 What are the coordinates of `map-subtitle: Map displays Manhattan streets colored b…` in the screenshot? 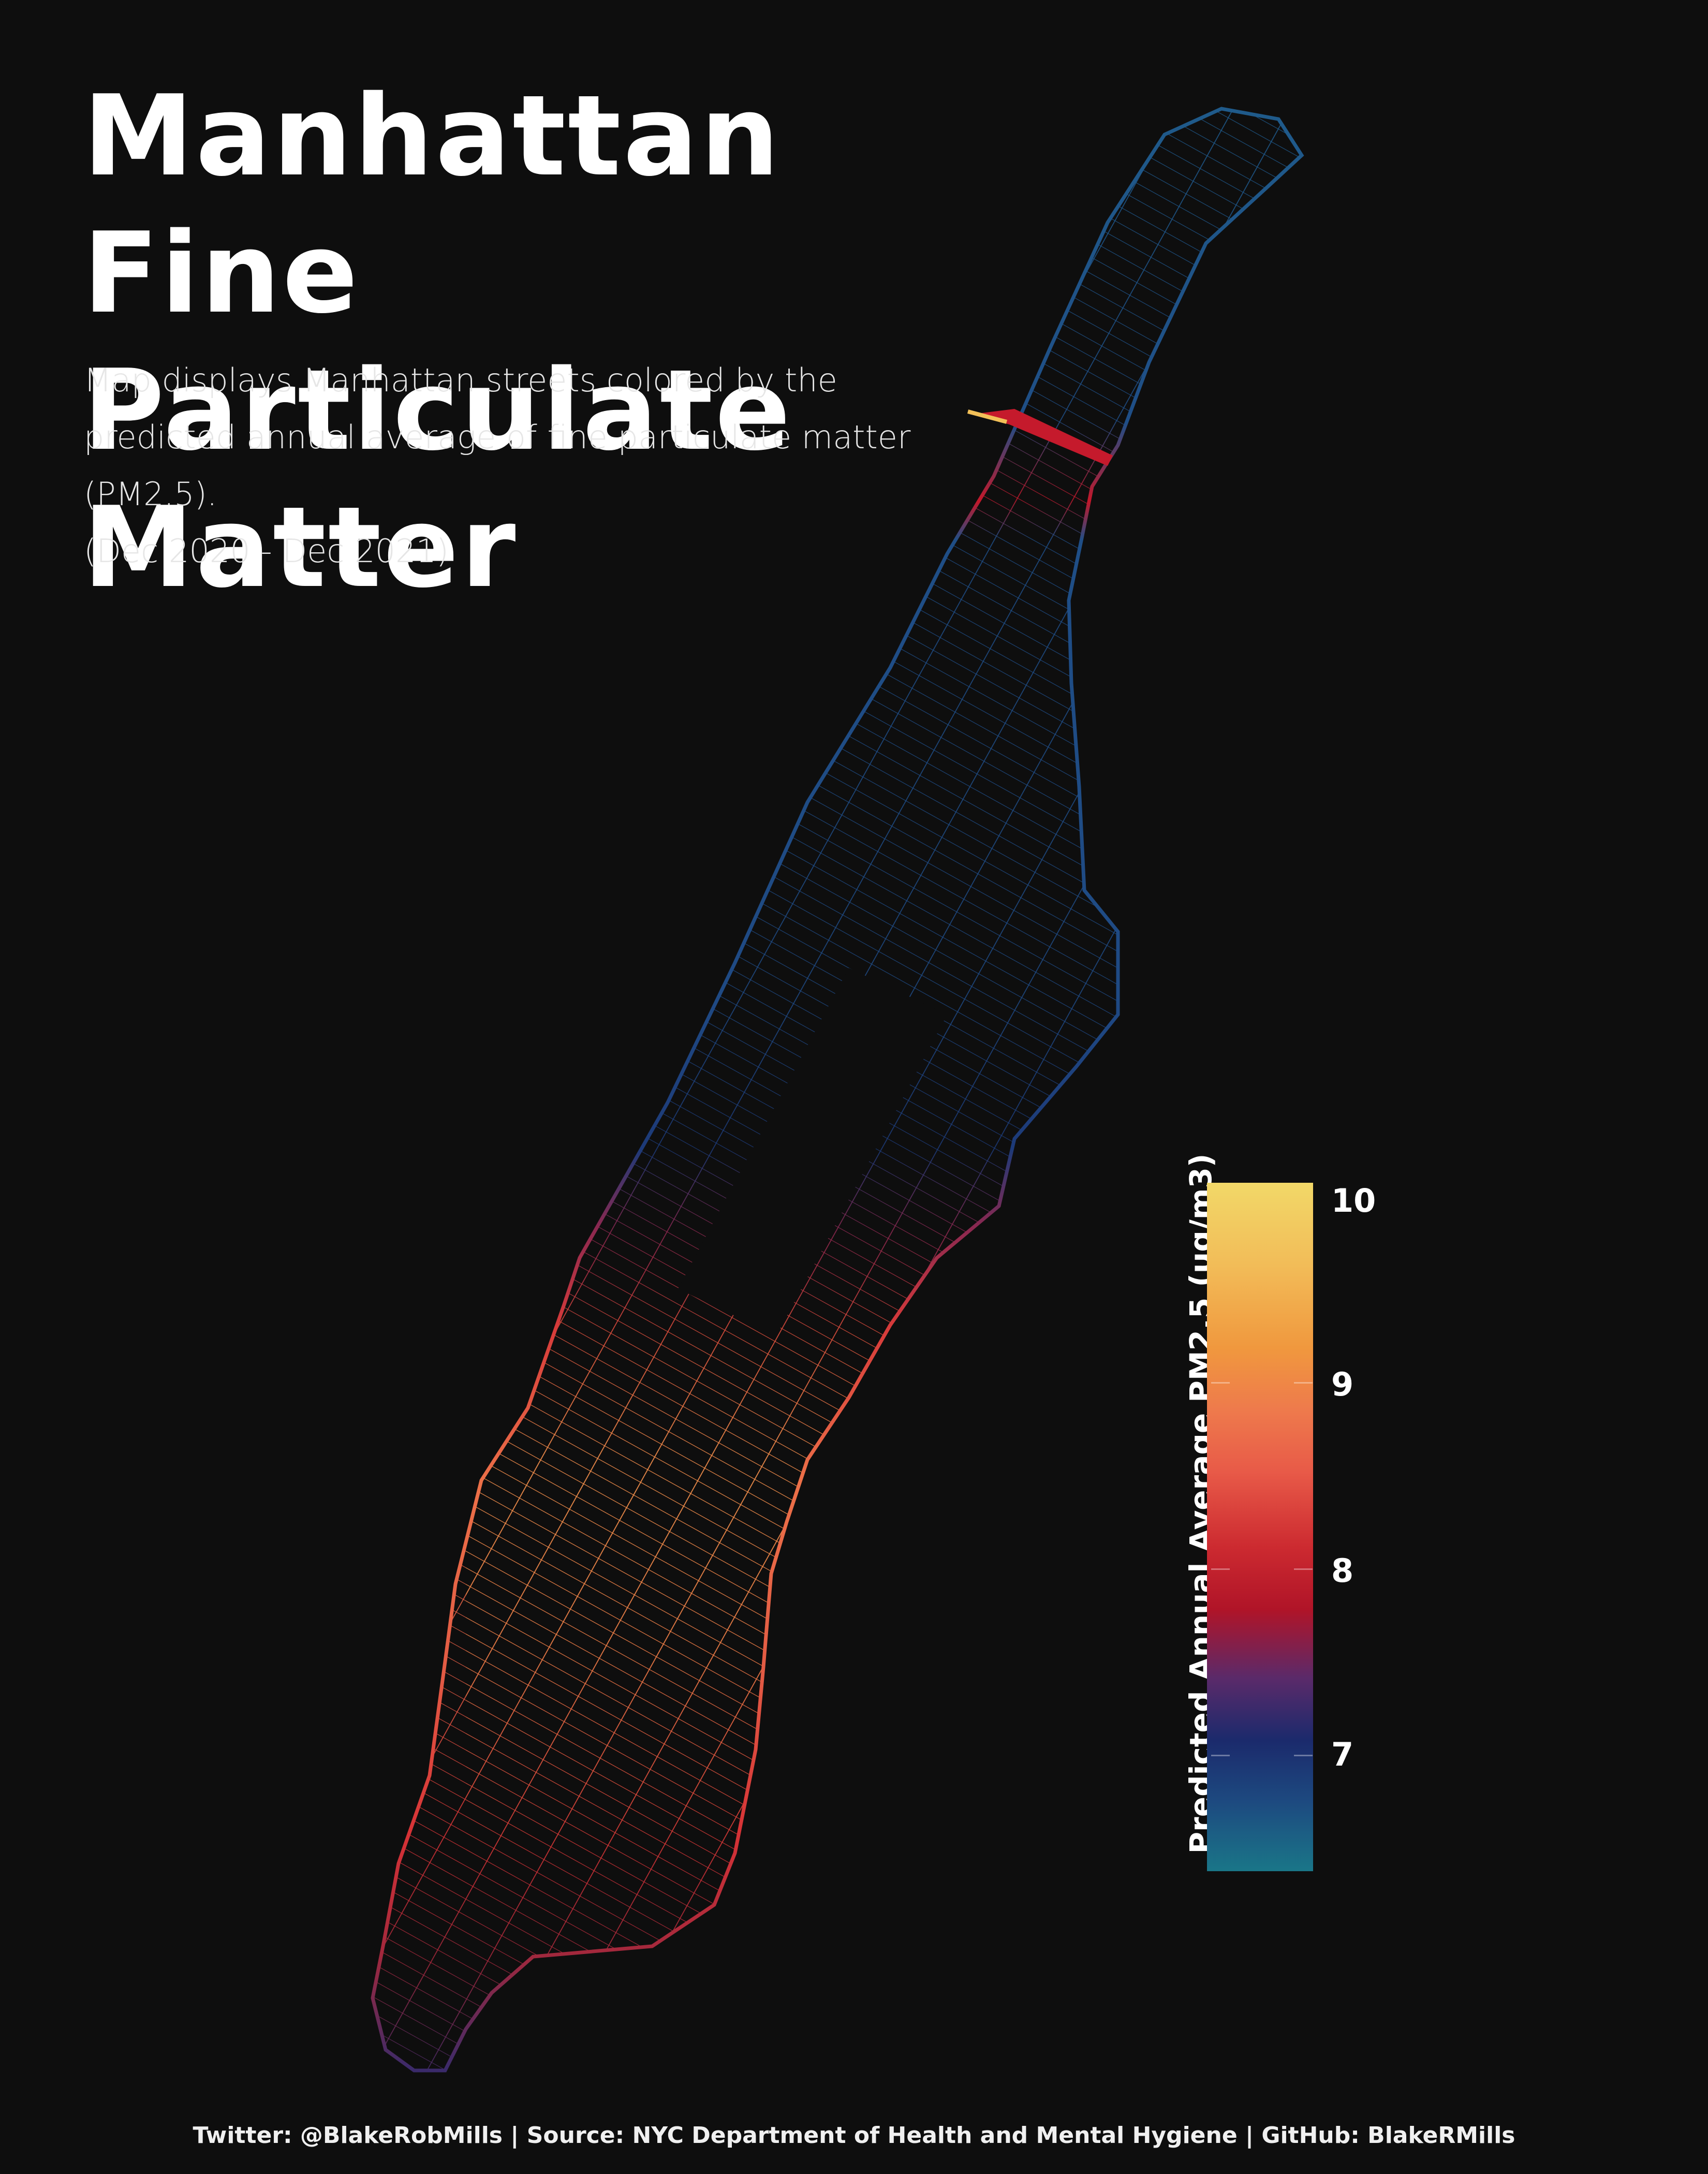 It's located at (549, 466).